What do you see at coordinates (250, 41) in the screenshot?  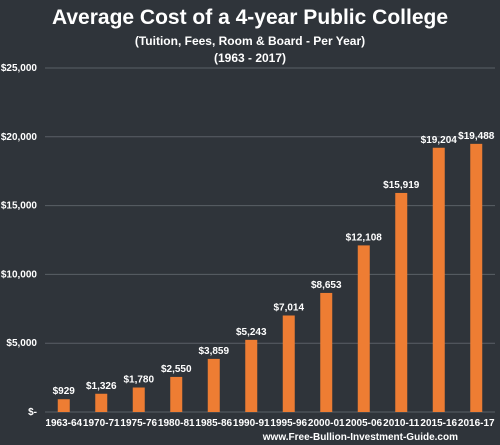 I see `chart-subtitle: (Tuition, Fees, Room & Board - Per Year)` at bounding box center [250, 41].